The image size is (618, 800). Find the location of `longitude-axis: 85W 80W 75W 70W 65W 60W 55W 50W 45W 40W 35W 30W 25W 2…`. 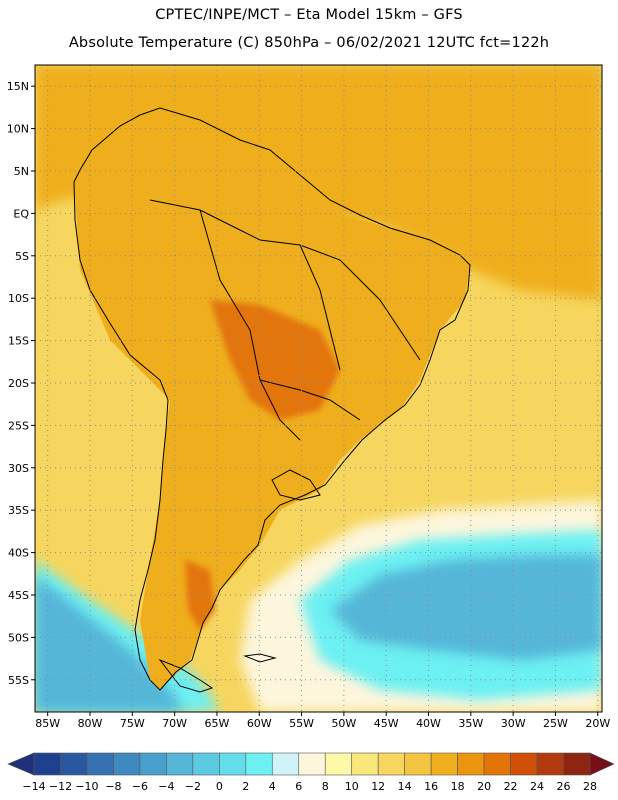

longitude-axis: 85W 80W 75W 70W 65W 60W 55W 50W 45W 40W 35W 30W 25W 2… is located at coordinates (322, 721).